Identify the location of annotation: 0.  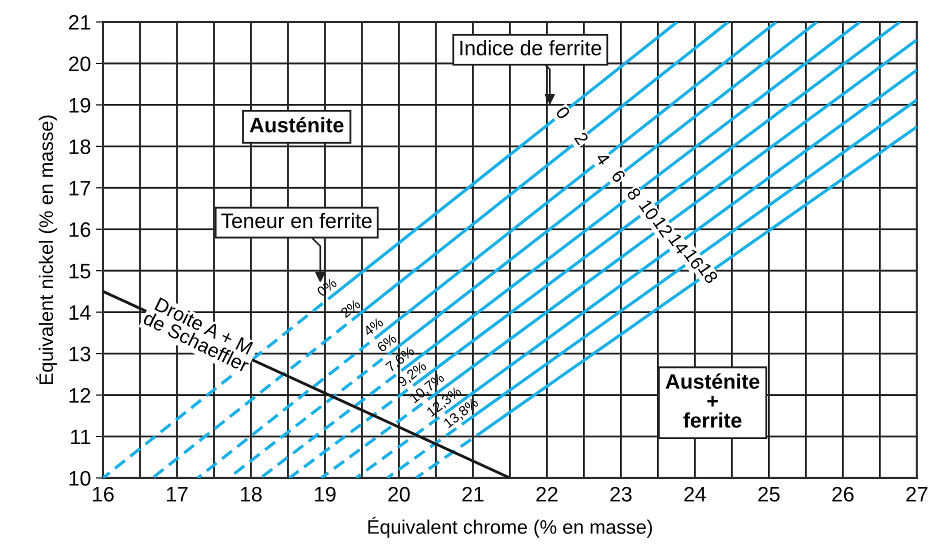
(563, 113).